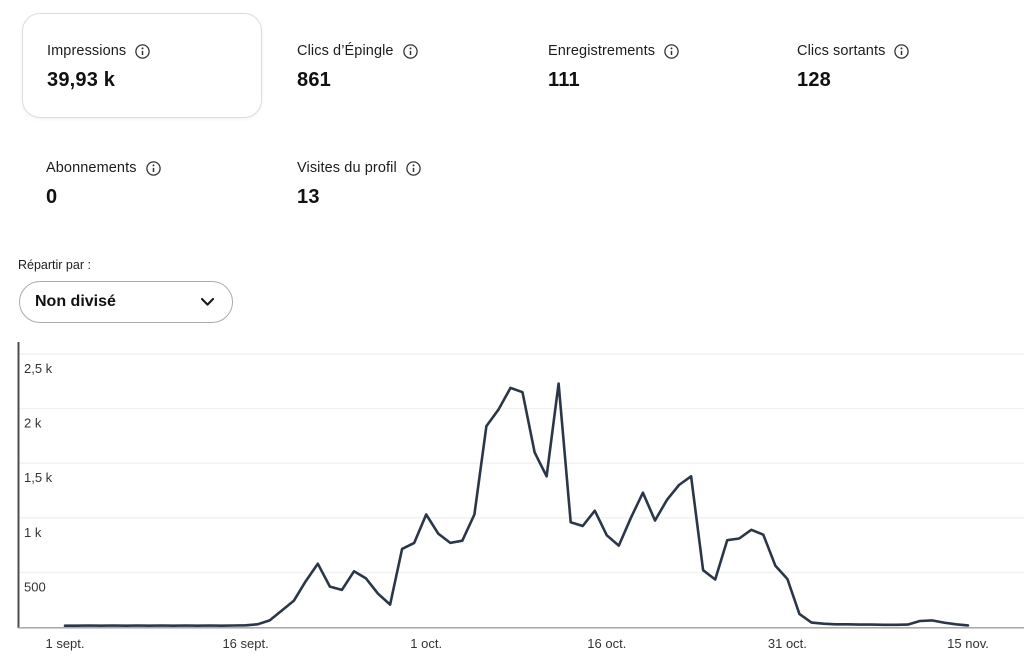  I want to click on metric-outbound-clicks: Clics sortants 128, so click(853, 67).